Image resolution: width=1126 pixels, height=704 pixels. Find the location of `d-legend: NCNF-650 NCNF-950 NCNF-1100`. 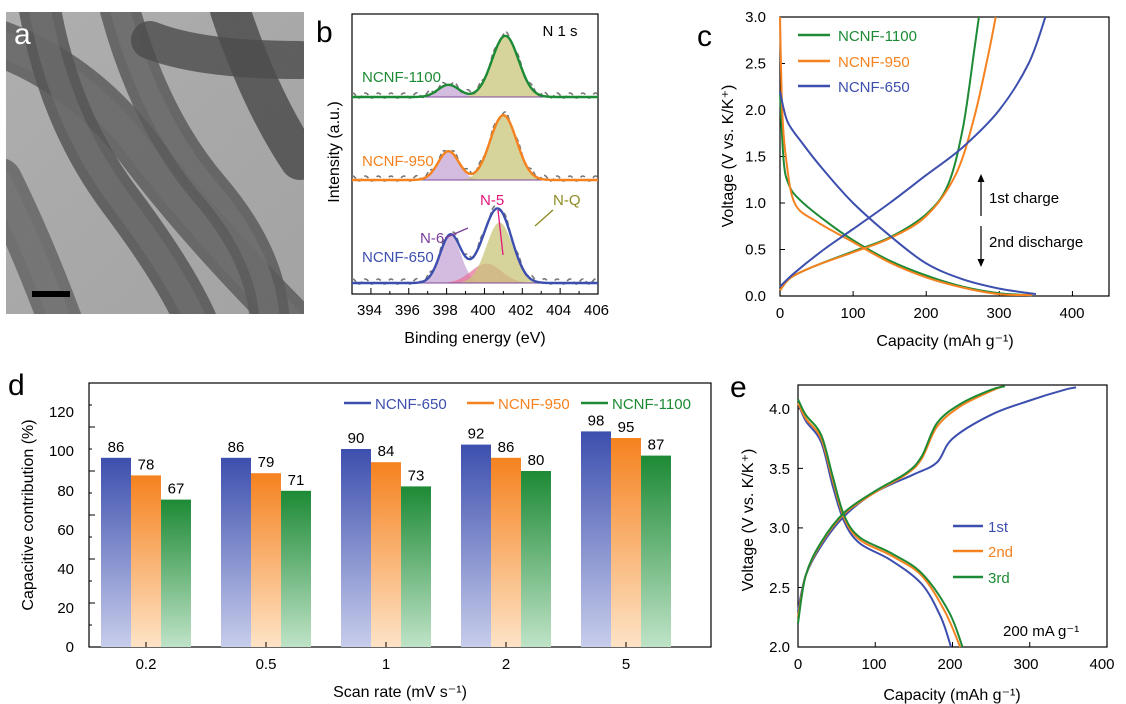

d-legend: NCNF-650 NCNF-950 NCNF-1100 is located at coordinates (517, 404).